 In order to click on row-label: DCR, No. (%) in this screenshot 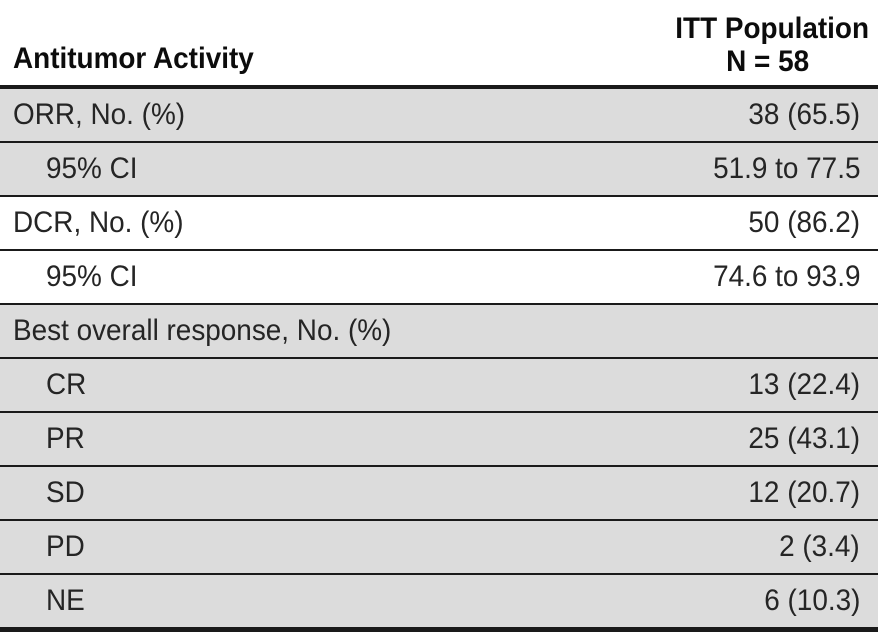, I will do `click(98, 223)`.